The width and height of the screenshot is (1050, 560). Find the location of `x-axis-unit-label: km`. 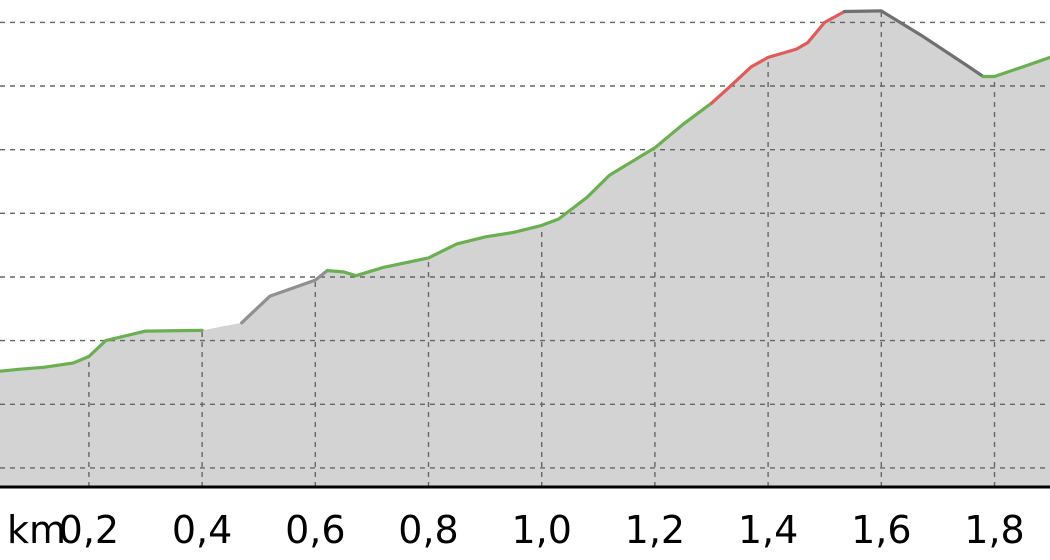

x-axis-unit-label: km is located at coordinates (36, 530).